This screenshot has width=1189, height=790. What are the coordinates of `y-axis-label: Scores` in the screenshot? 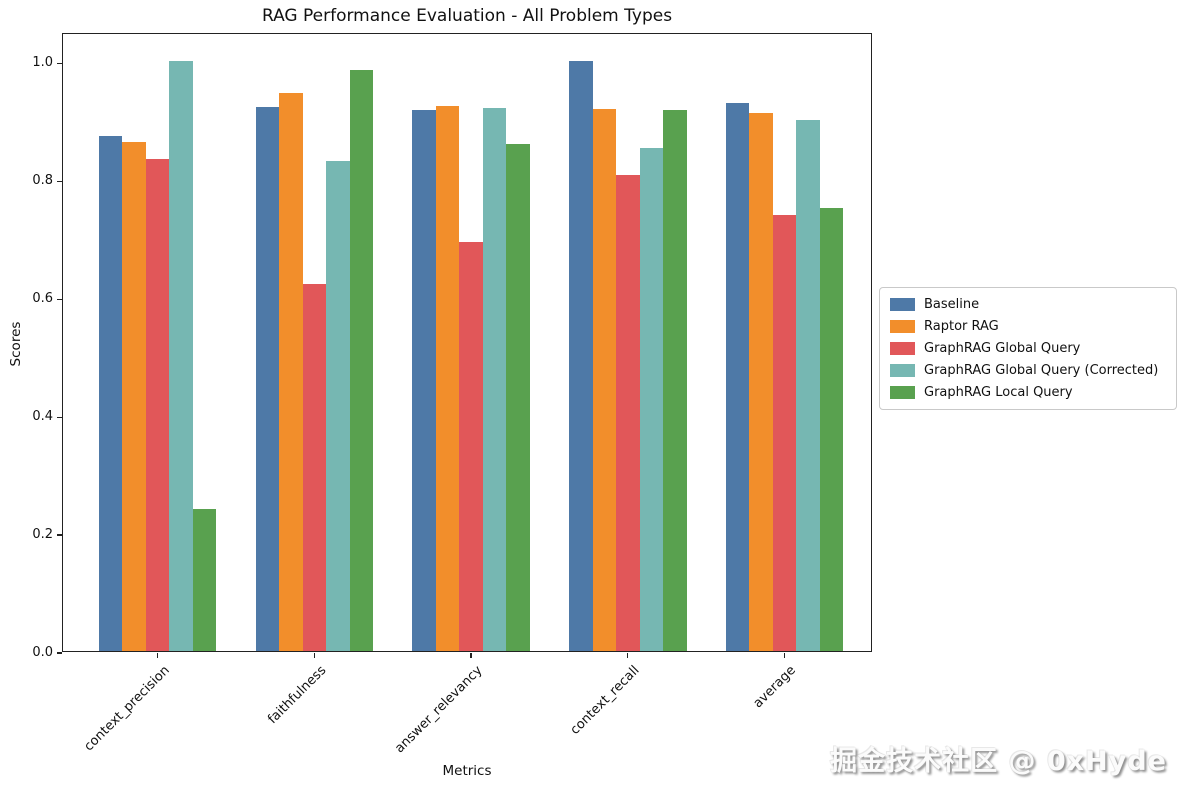 It's located at (16, 344).